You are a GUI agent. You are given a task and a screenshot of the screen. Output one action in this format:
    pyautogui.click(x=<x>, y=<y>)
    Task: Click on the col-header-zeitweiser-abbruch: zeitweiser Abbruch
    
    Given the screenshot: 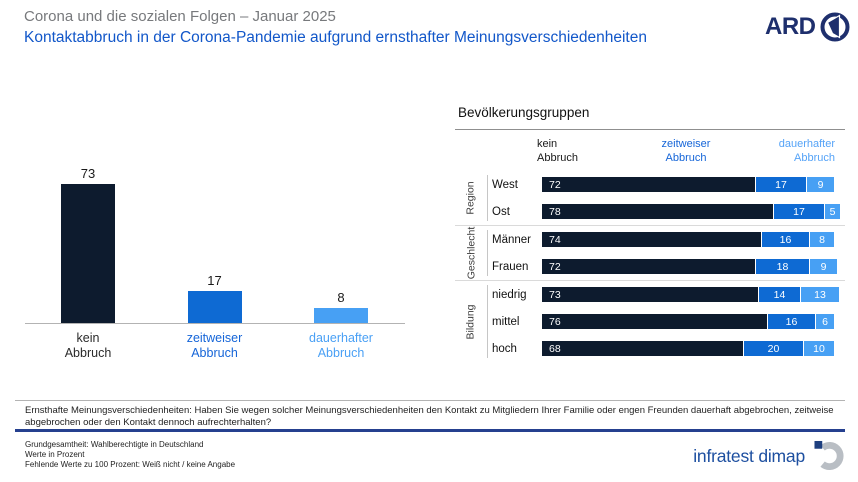 What is the action you would take?
    pyautogui.click(x=686, y=151)
    